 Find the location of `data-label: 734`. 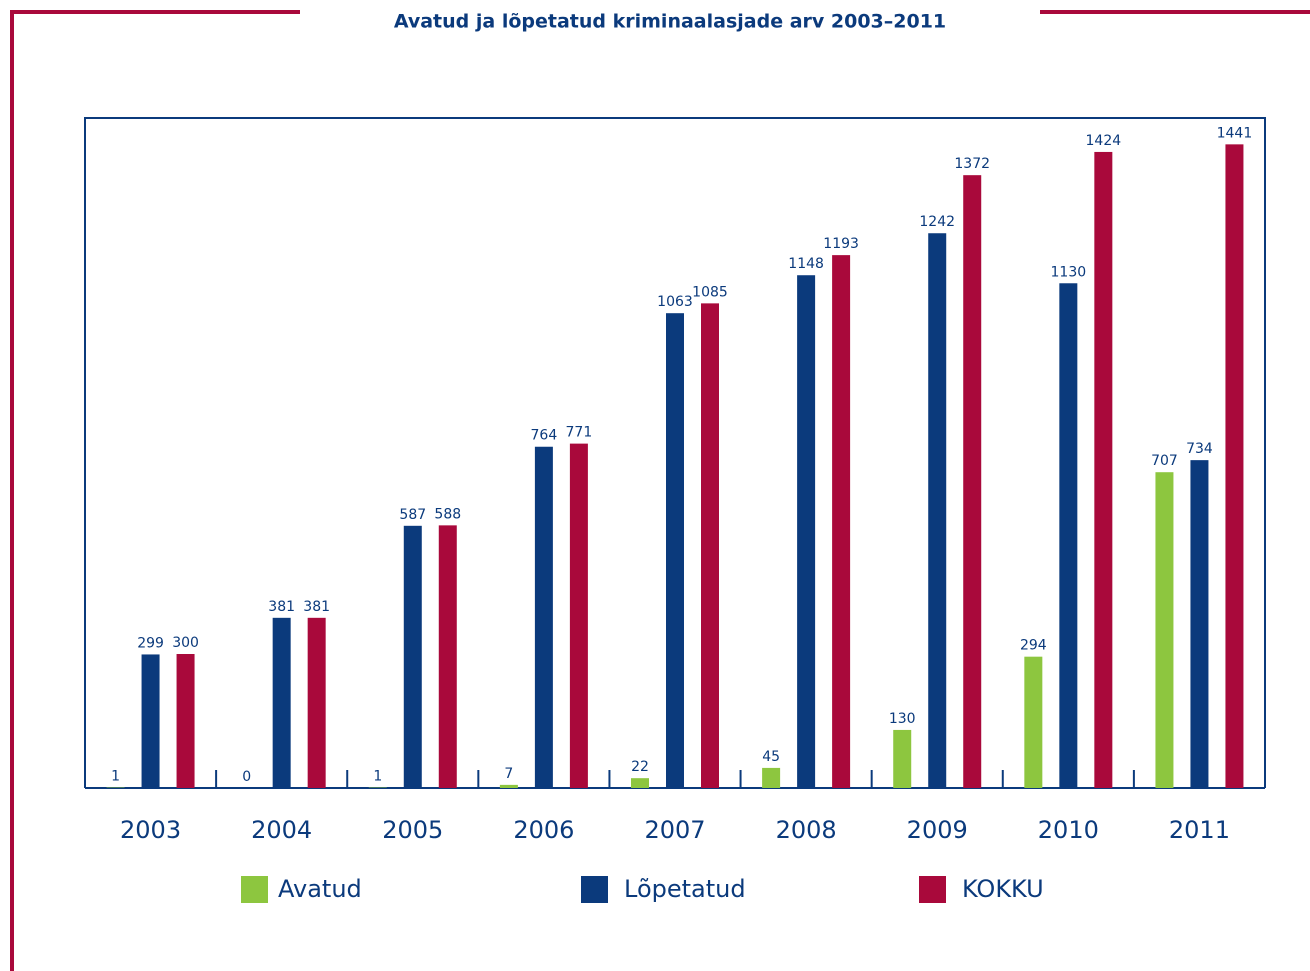

data-label: 734 is located at coordinates (1199, 449).